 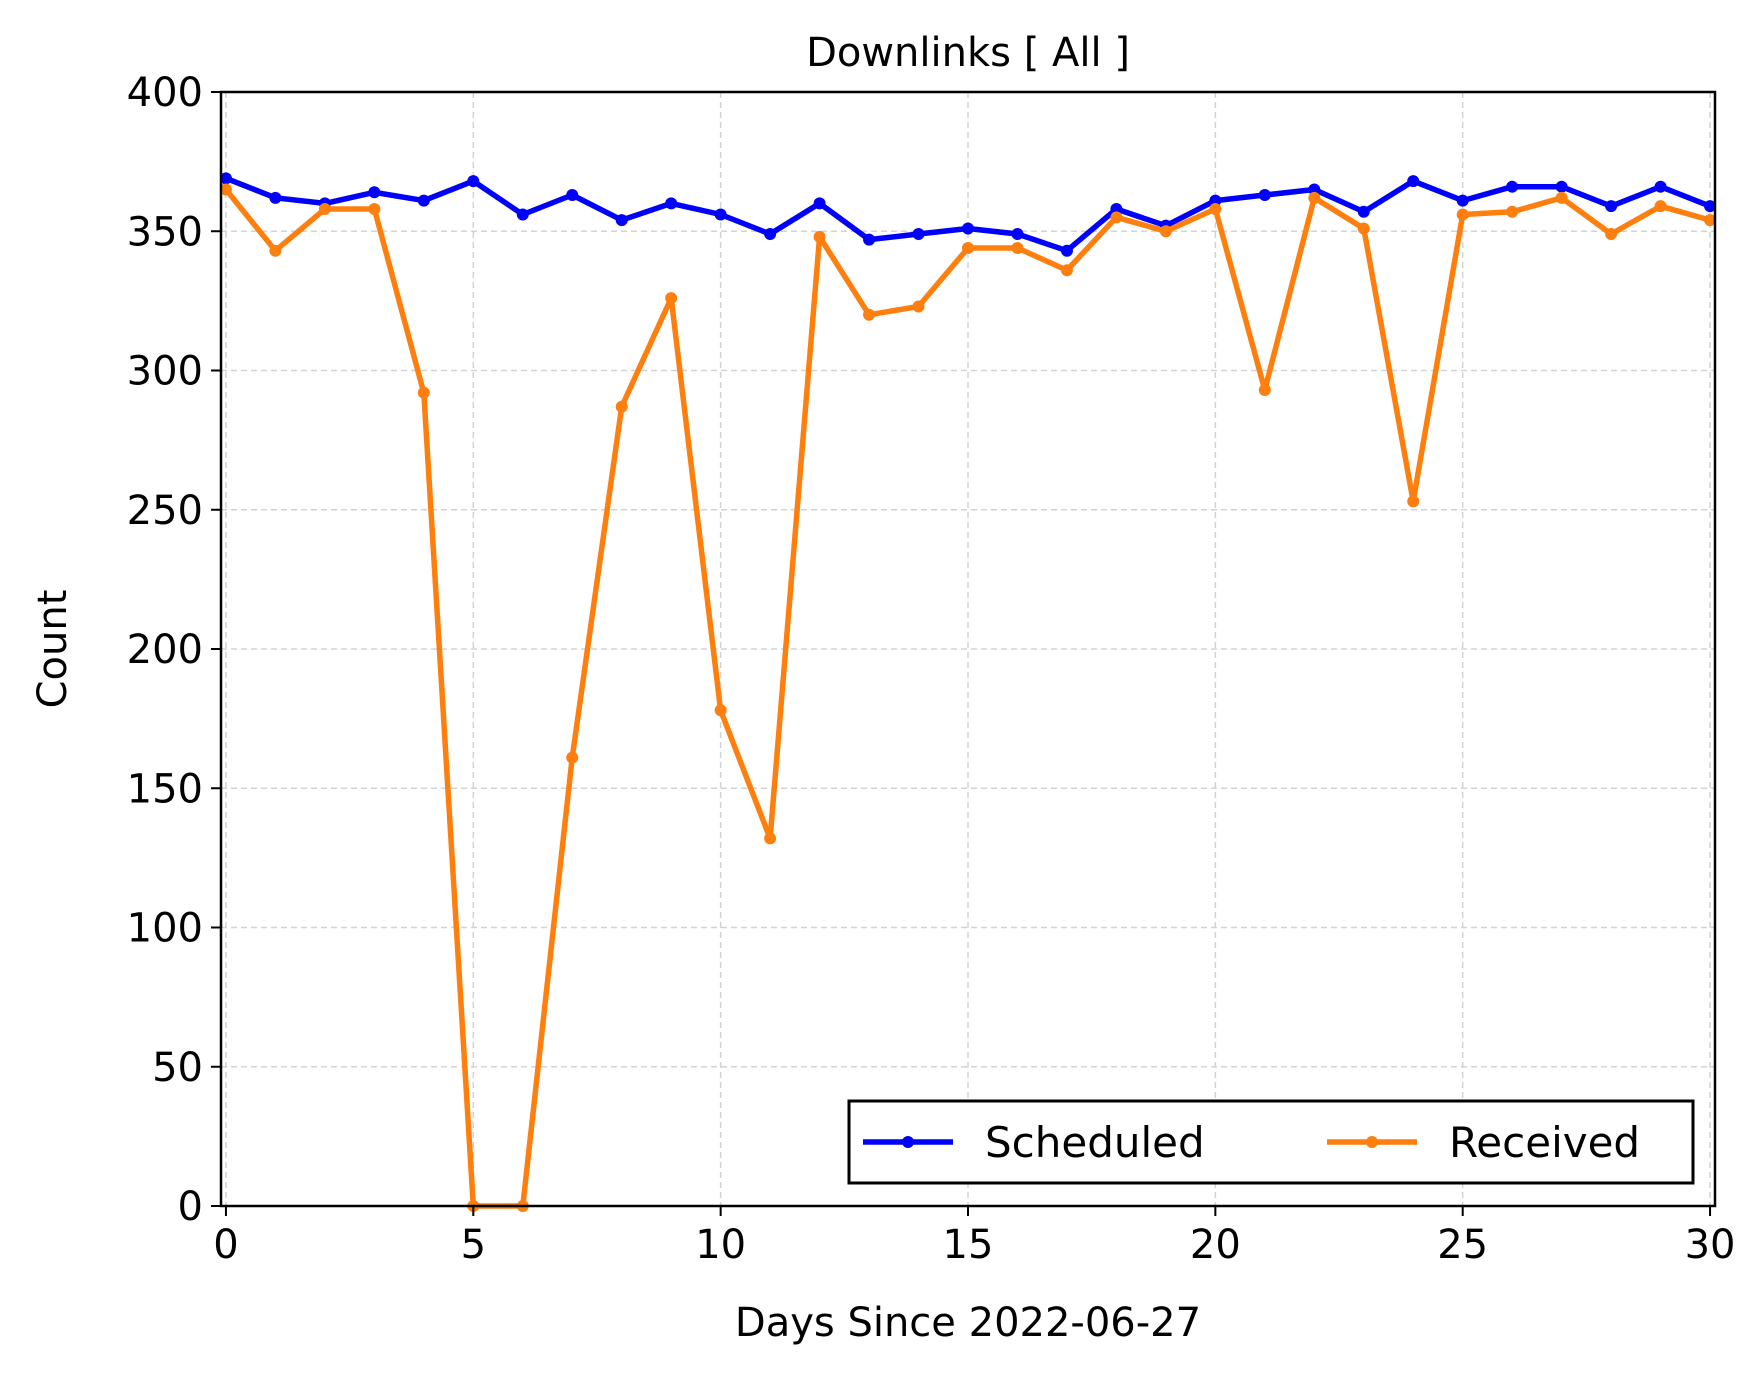 What do you see at coordinates (473, 1245) in the screenshot?
I see `x-tick-label: 5` at bounding box center [473, 1245].